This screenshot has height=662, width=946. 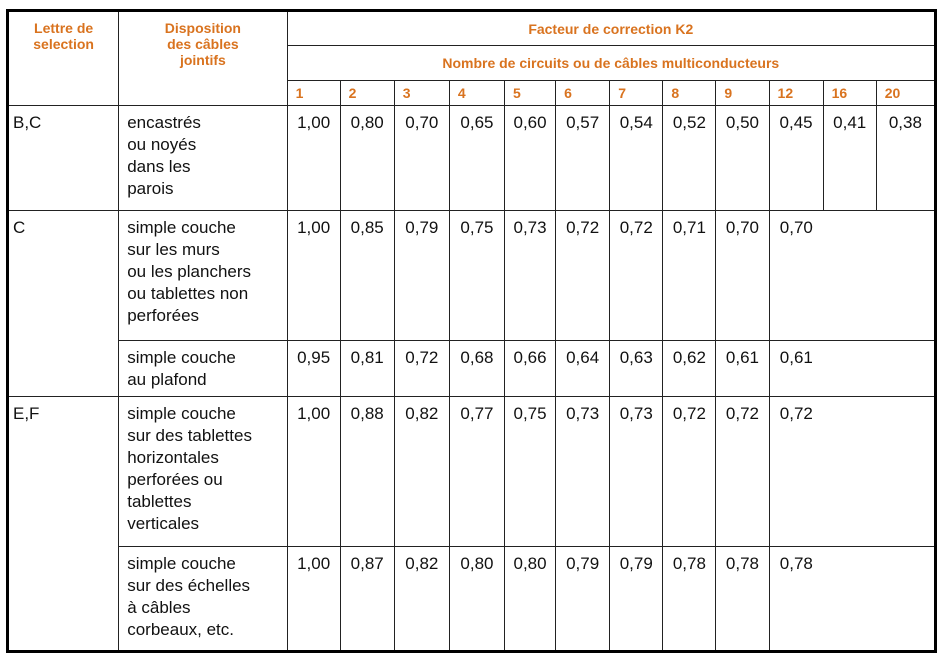 I want to click on disposition: encastrés ou noyés dans les parois, so click(x=203, y=158).